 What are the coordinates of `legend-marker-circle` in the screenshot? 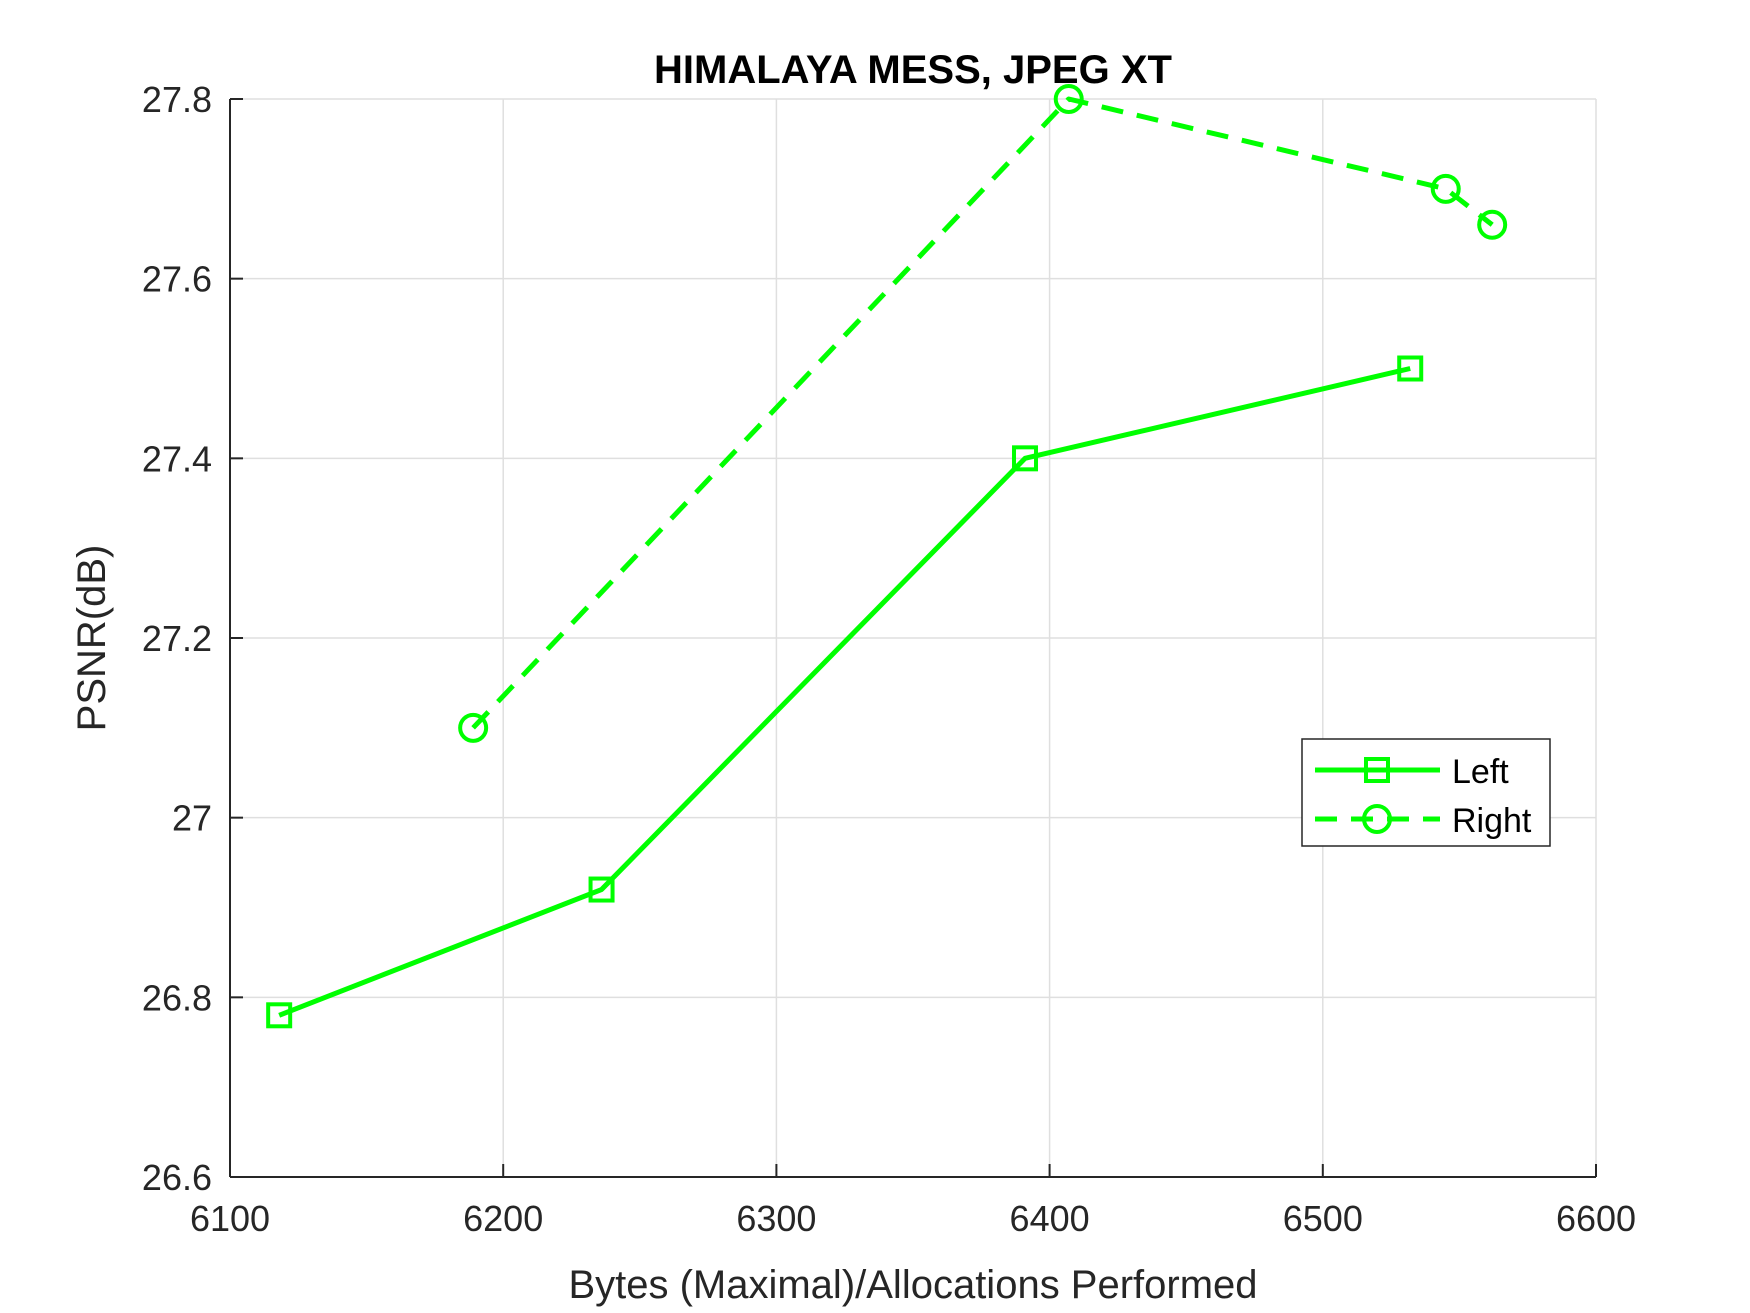 It's located at (1377, 819).